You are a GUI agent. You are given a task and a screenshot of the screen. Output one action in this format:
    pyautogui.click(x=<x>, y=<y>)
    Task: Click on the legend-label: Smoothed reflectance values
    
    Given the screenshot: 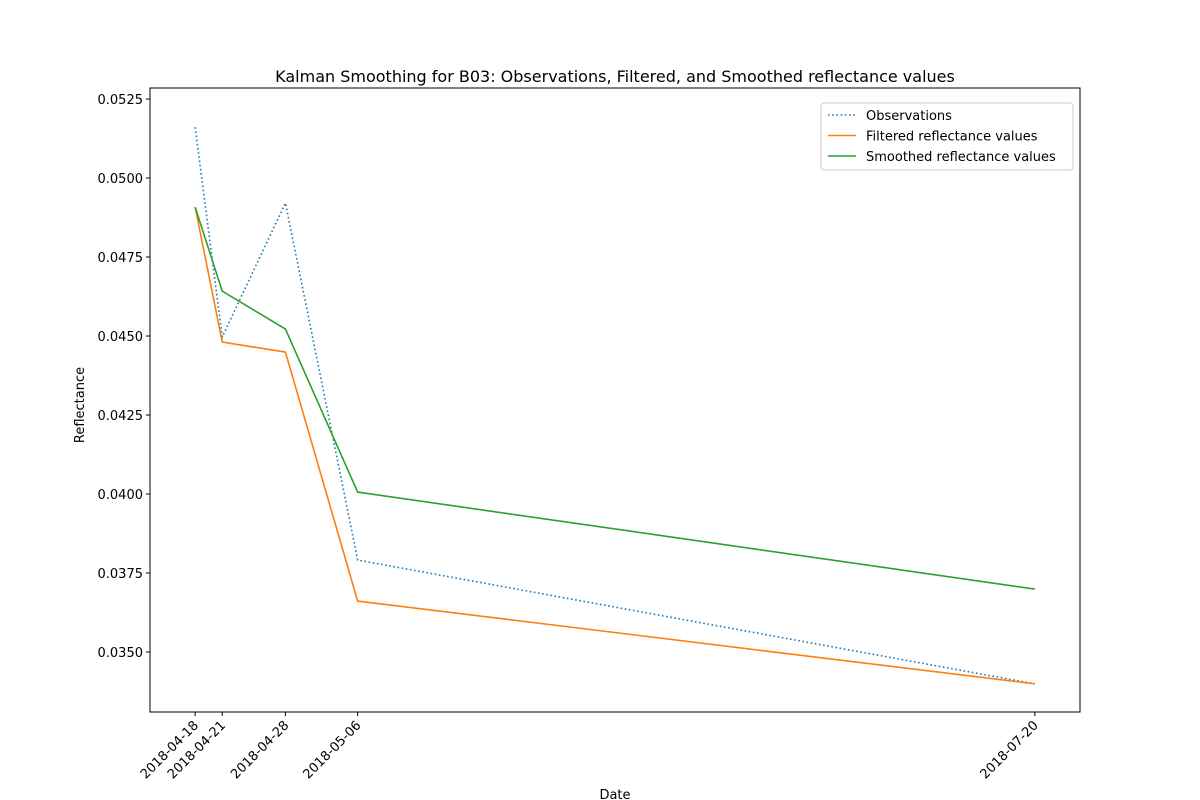 What is the action you would take?
    pyautogui.click(x=961, y=157)
    